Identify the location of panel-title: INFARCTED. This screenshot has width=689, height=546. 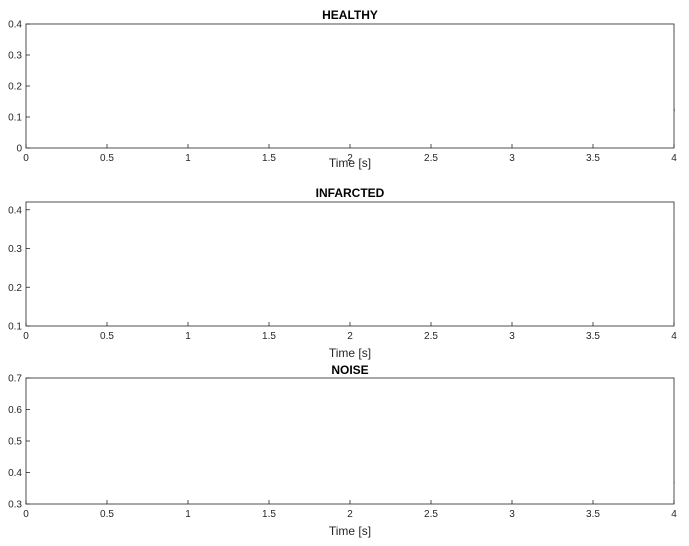
(350, 193).